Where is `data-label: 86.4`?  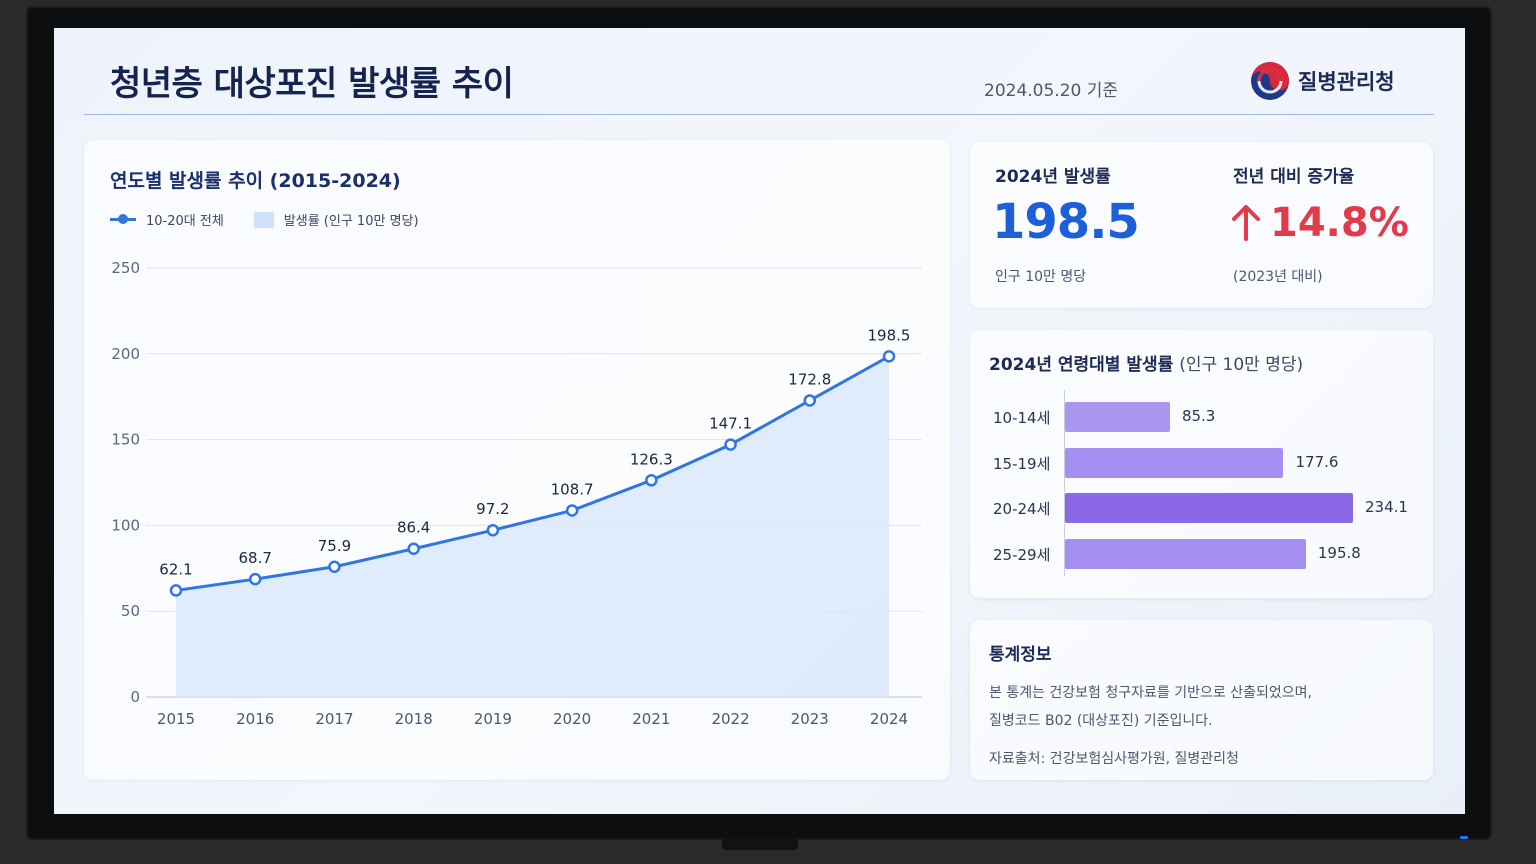 data-label: 86.4 is located at coordinates (413, 528).